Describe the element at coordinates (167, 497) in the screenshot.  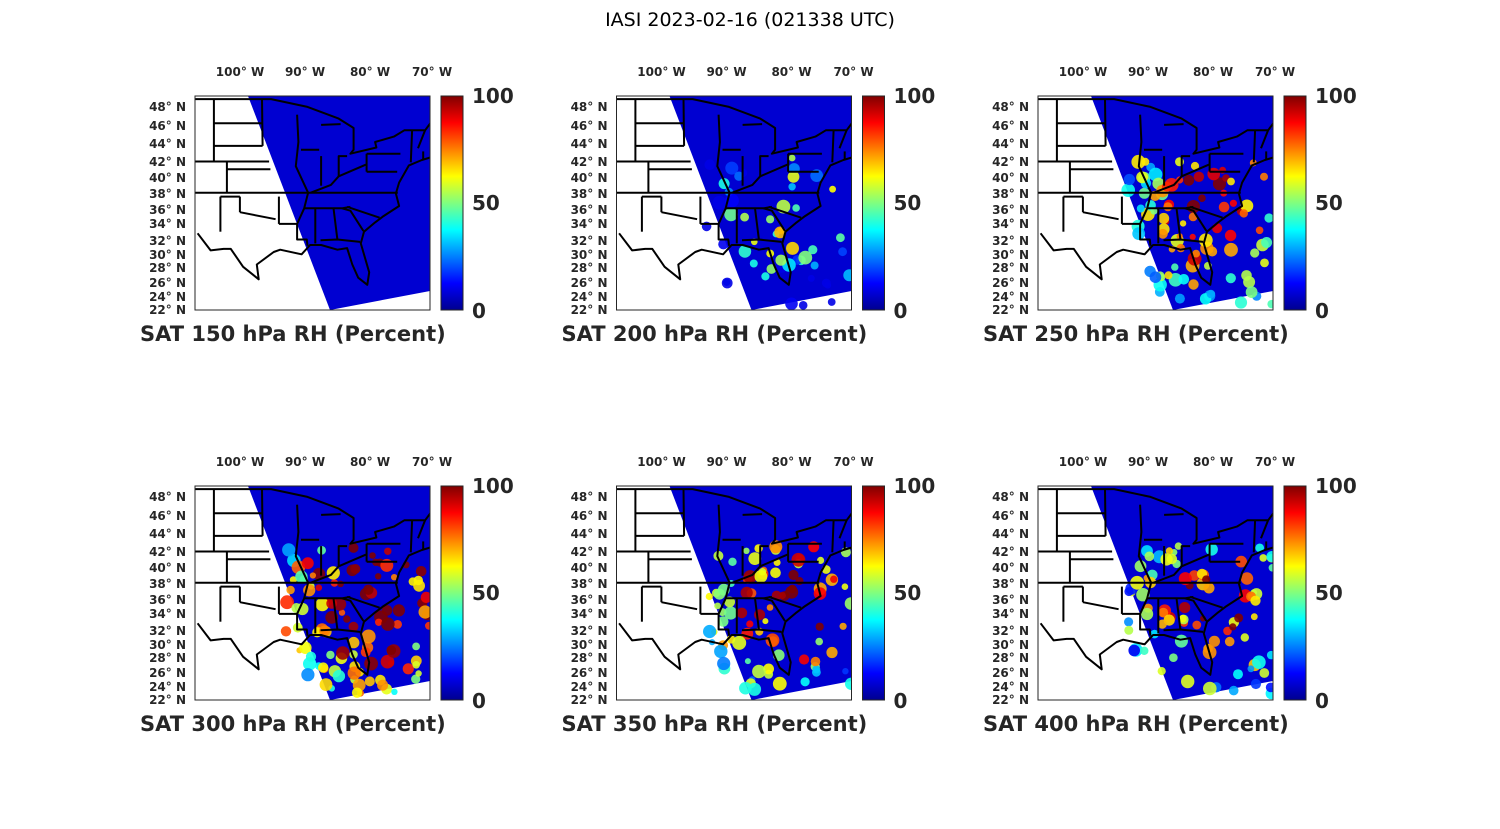
I see `lat-tick-label: 48° N` at that location.